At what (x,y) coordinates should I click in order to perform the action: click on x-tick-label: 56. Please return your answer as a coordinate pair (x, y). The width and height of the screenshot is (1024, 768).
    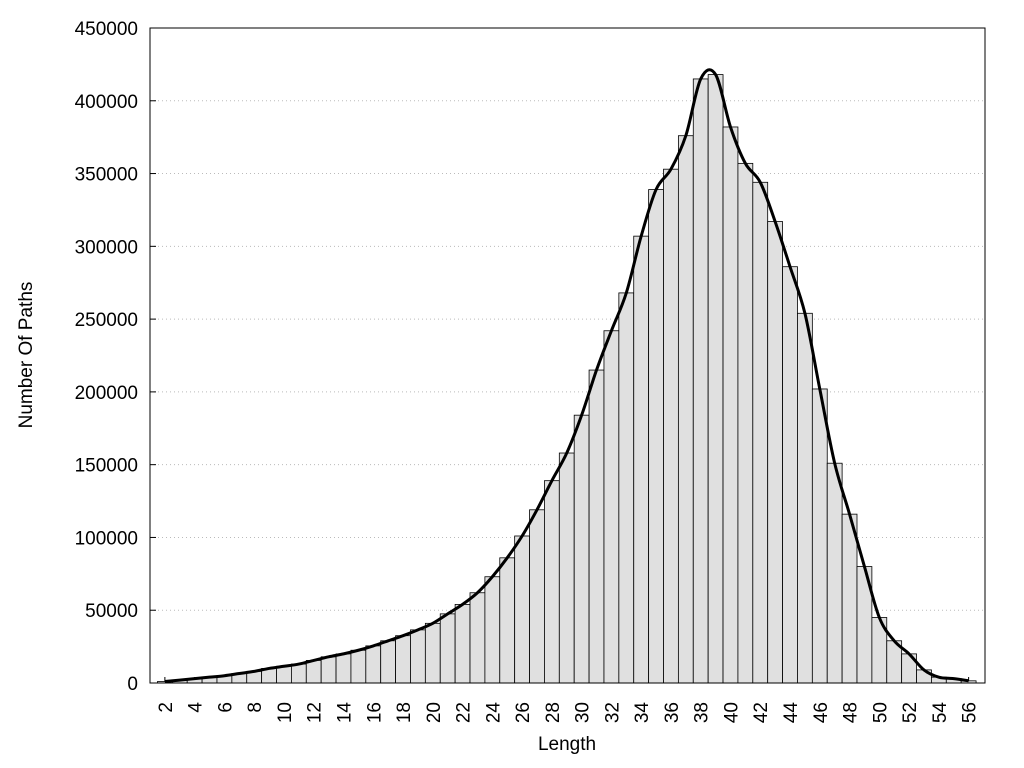
    Looking at the image, I should click on (970, 712).